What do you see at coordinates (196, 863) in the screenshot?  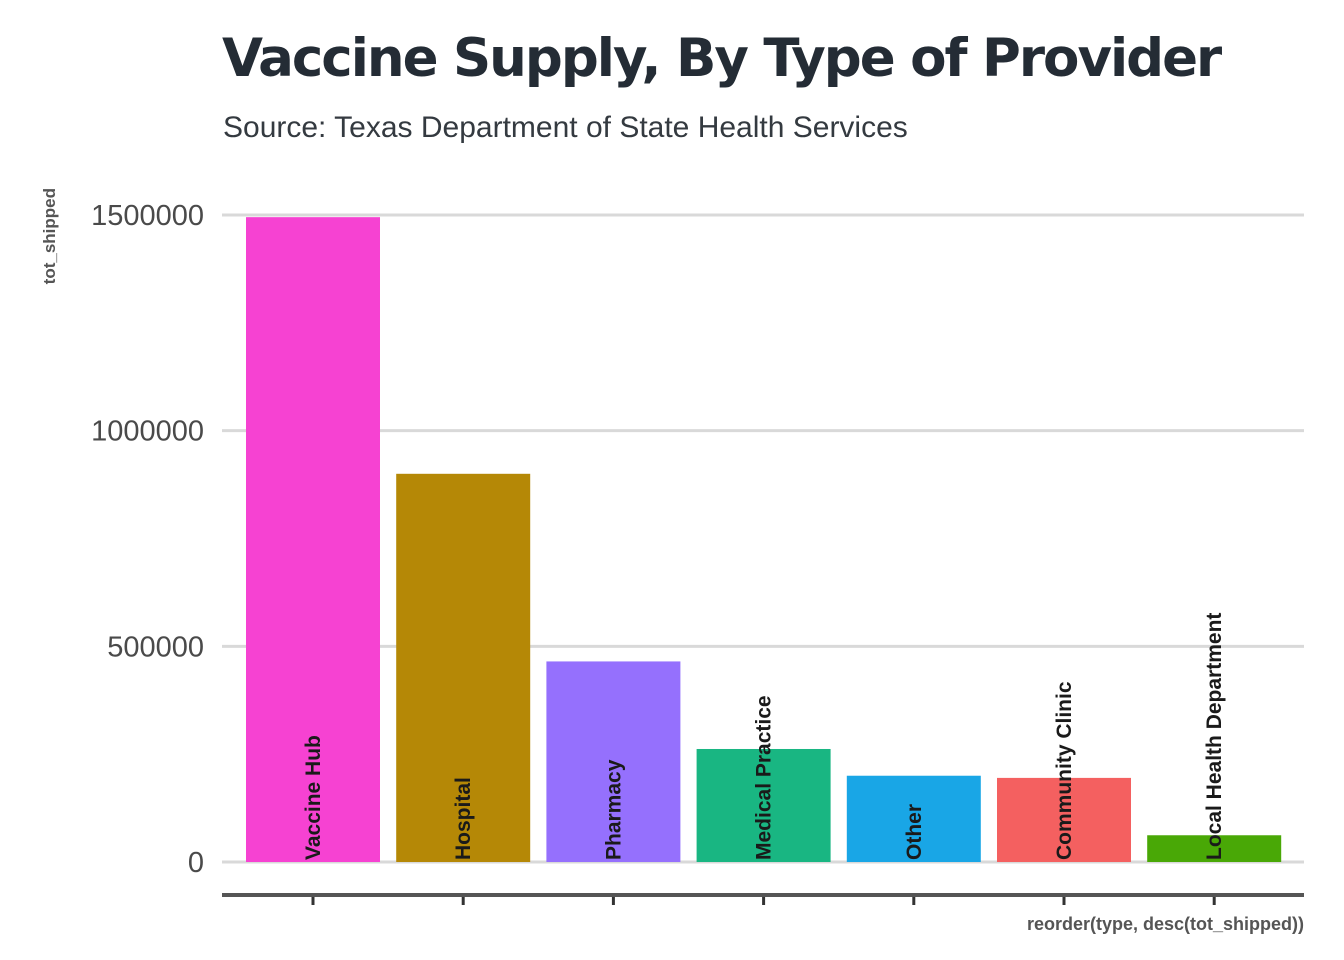 I see `y-tick-label: 0` at bounding box center [196, 863].